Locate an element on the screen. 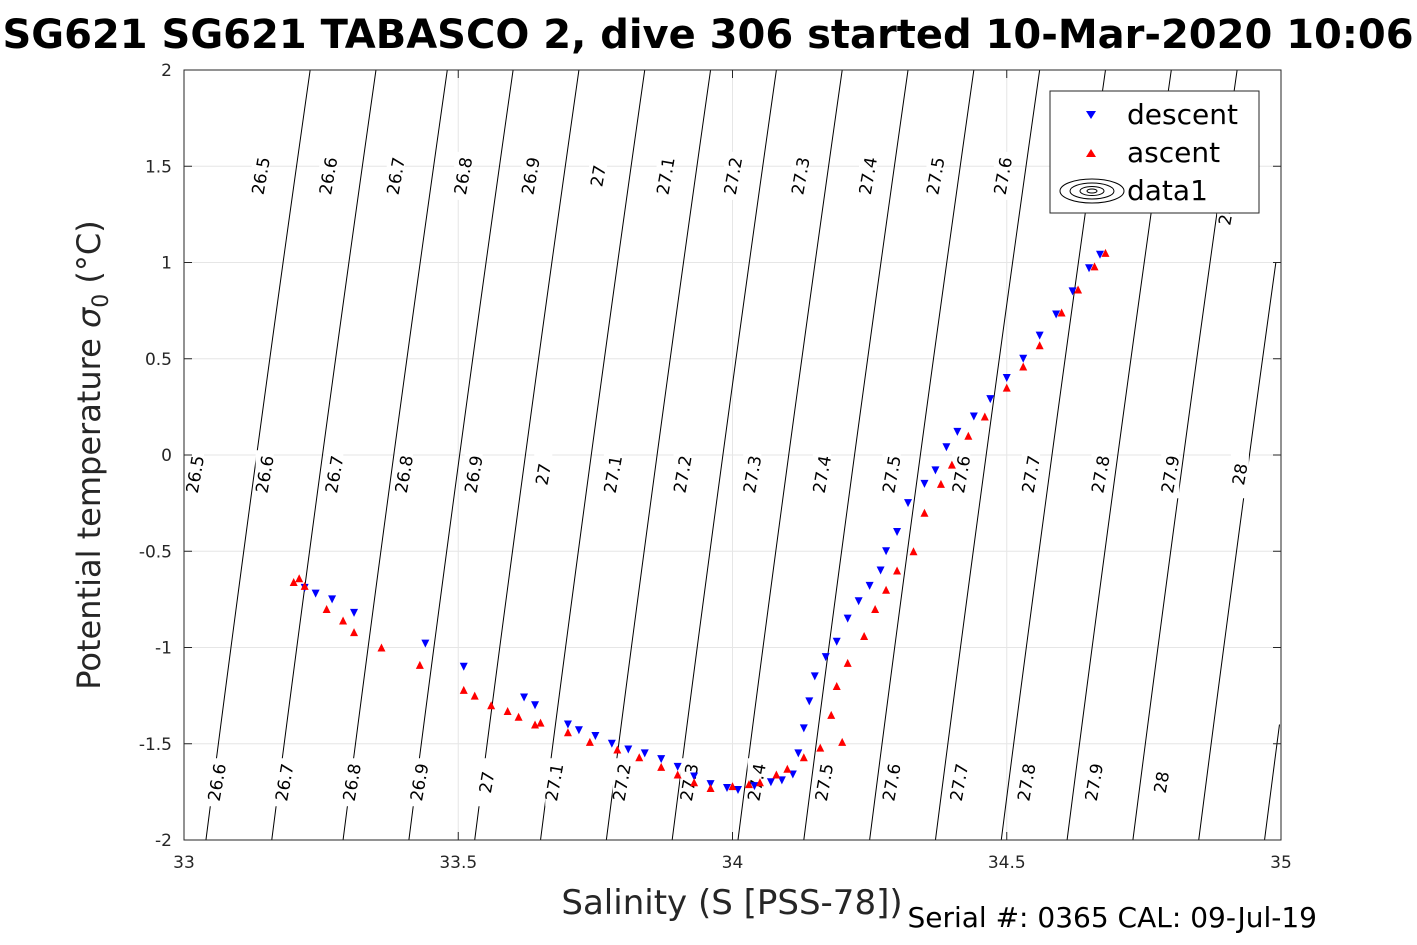 Image resolution: width=1417 pixels, height=945 pixels. x-tick-label: 34.5 is located at coordinates (1007, 863).